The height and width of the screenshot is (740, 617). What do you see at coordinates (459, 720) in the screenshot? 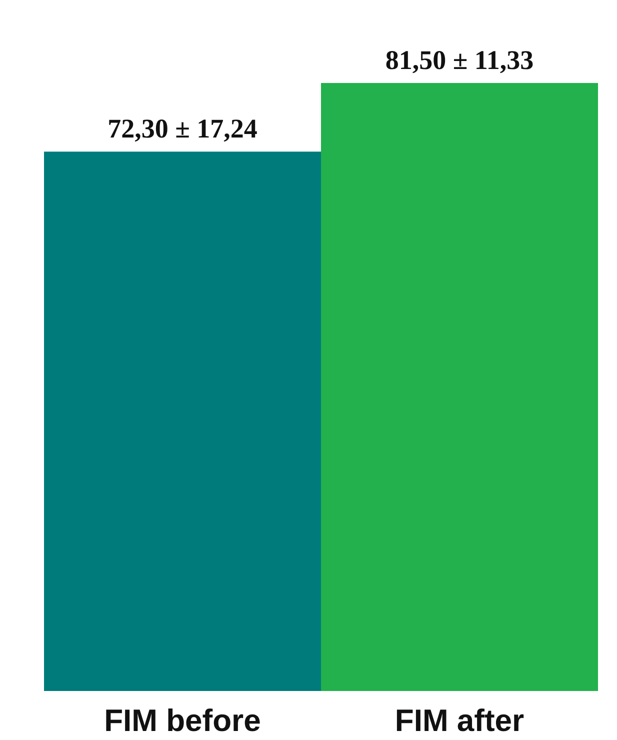
I see `x-tick-label: FIM after` at bounding box center [459, 720].